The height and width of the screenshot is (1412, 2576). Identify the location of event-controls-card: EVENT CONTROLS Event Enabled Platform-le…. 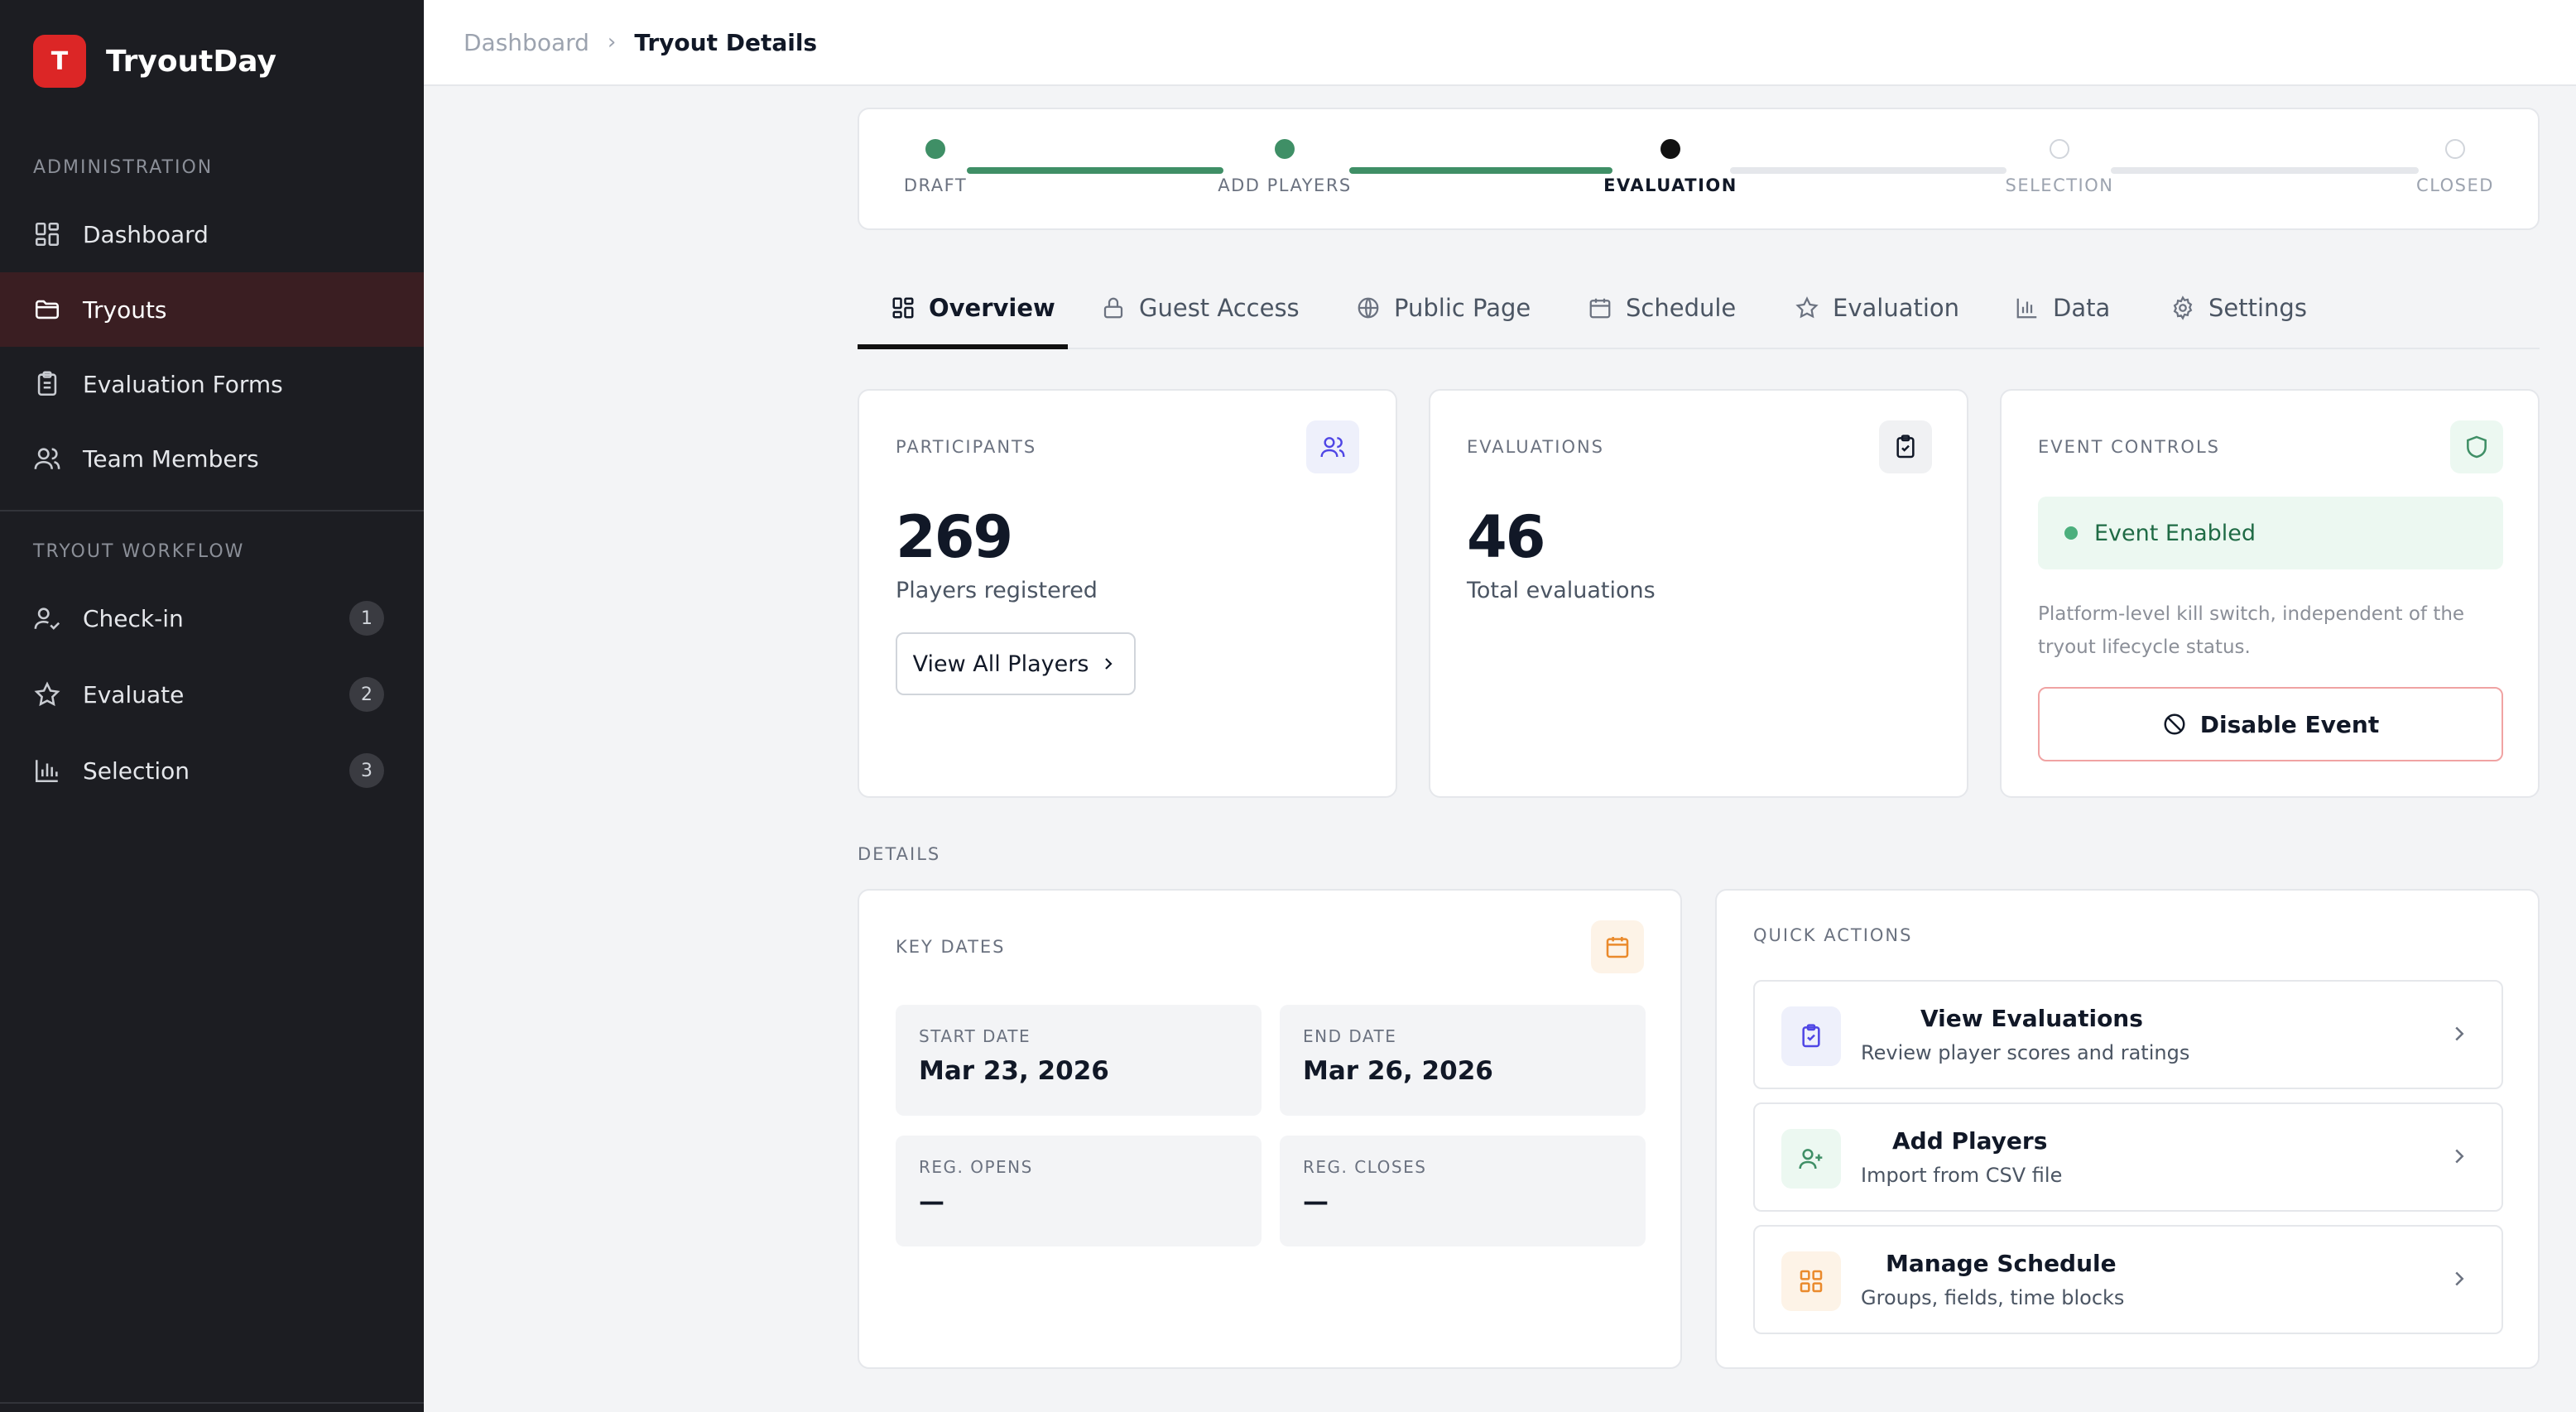
(2270, 594).